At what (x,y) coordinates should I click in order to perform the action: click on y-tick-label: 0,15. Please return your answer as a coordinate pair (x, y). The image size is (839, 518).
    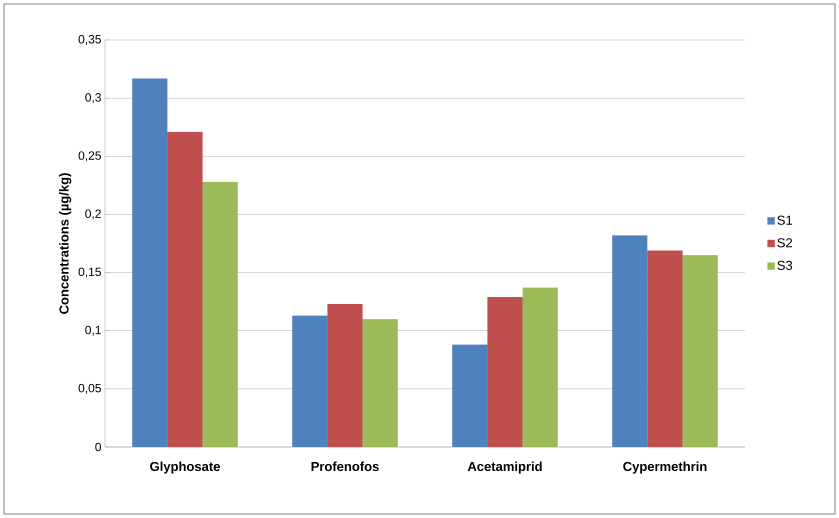
    Looking at the image, I should click on (89, 273).